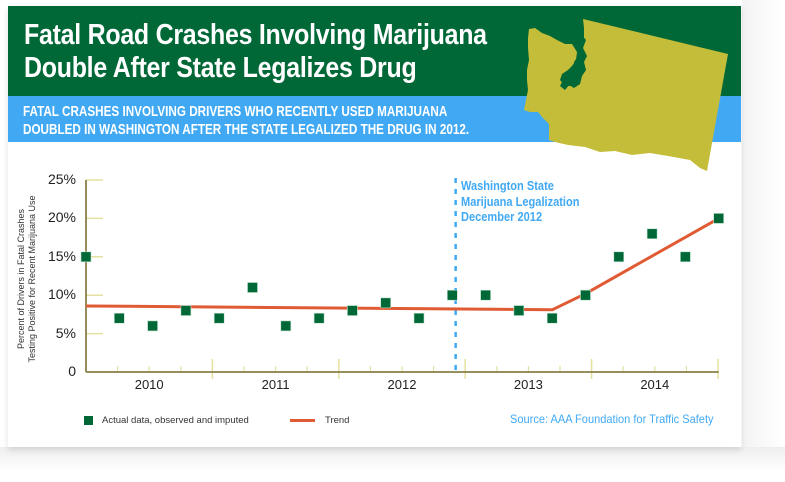 Image resolution: width=785 pixels, height=482 pixels. I want to click on y-tick-label: 5%, so click(65, 332).